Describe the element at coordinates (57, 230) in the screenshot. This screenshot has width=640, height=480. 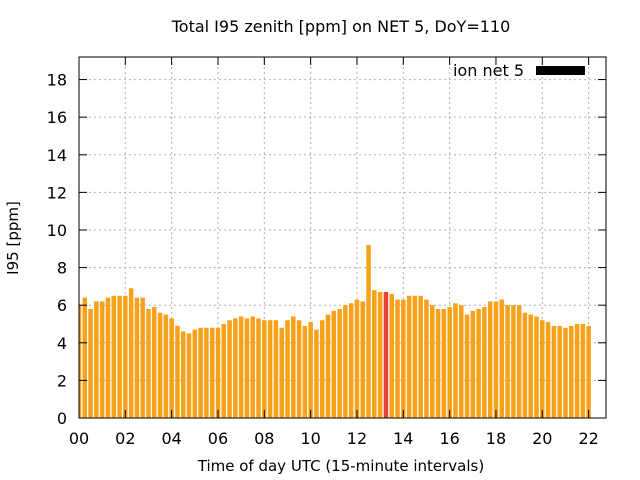
I see `y-tick-label: 10` at that location.